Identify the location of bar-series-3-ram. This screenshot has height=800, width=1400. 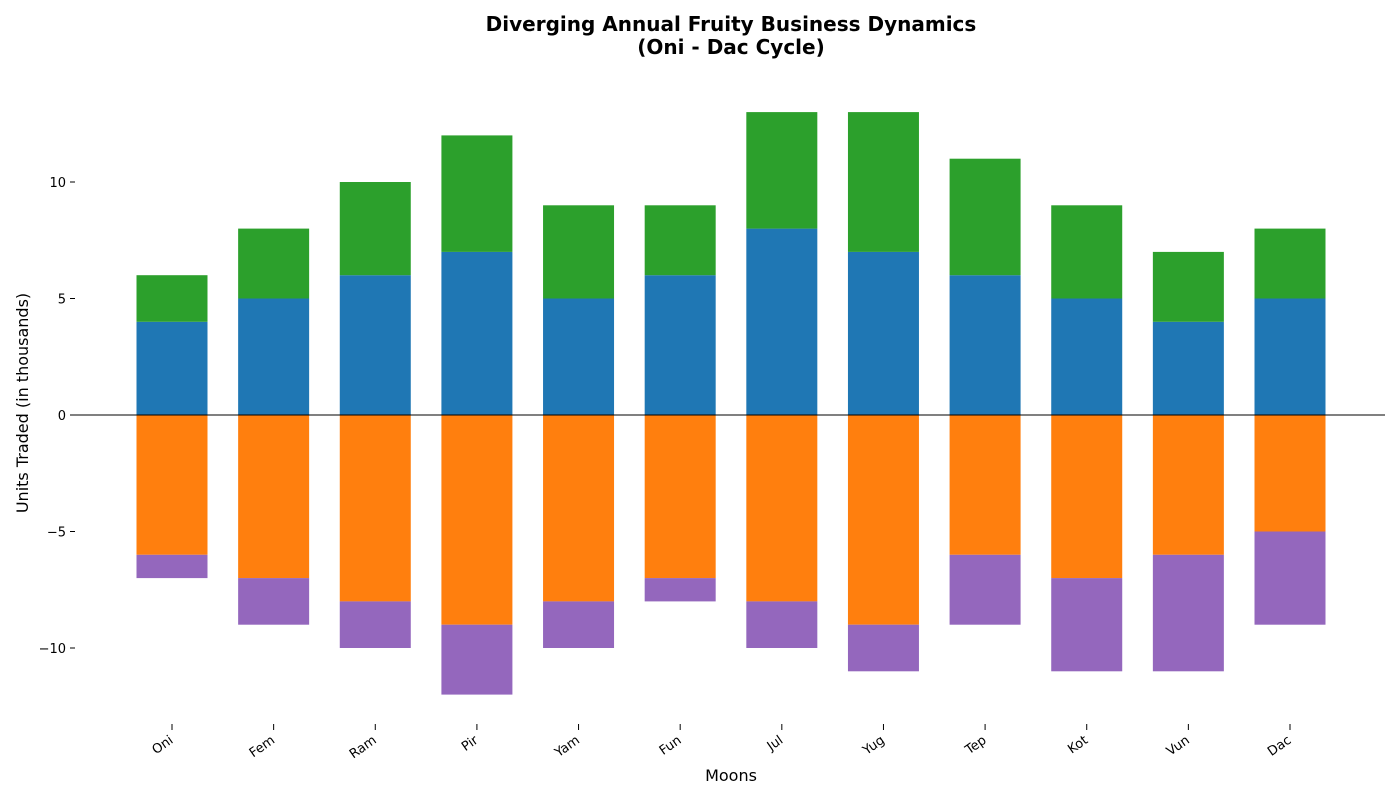
(375, 508).